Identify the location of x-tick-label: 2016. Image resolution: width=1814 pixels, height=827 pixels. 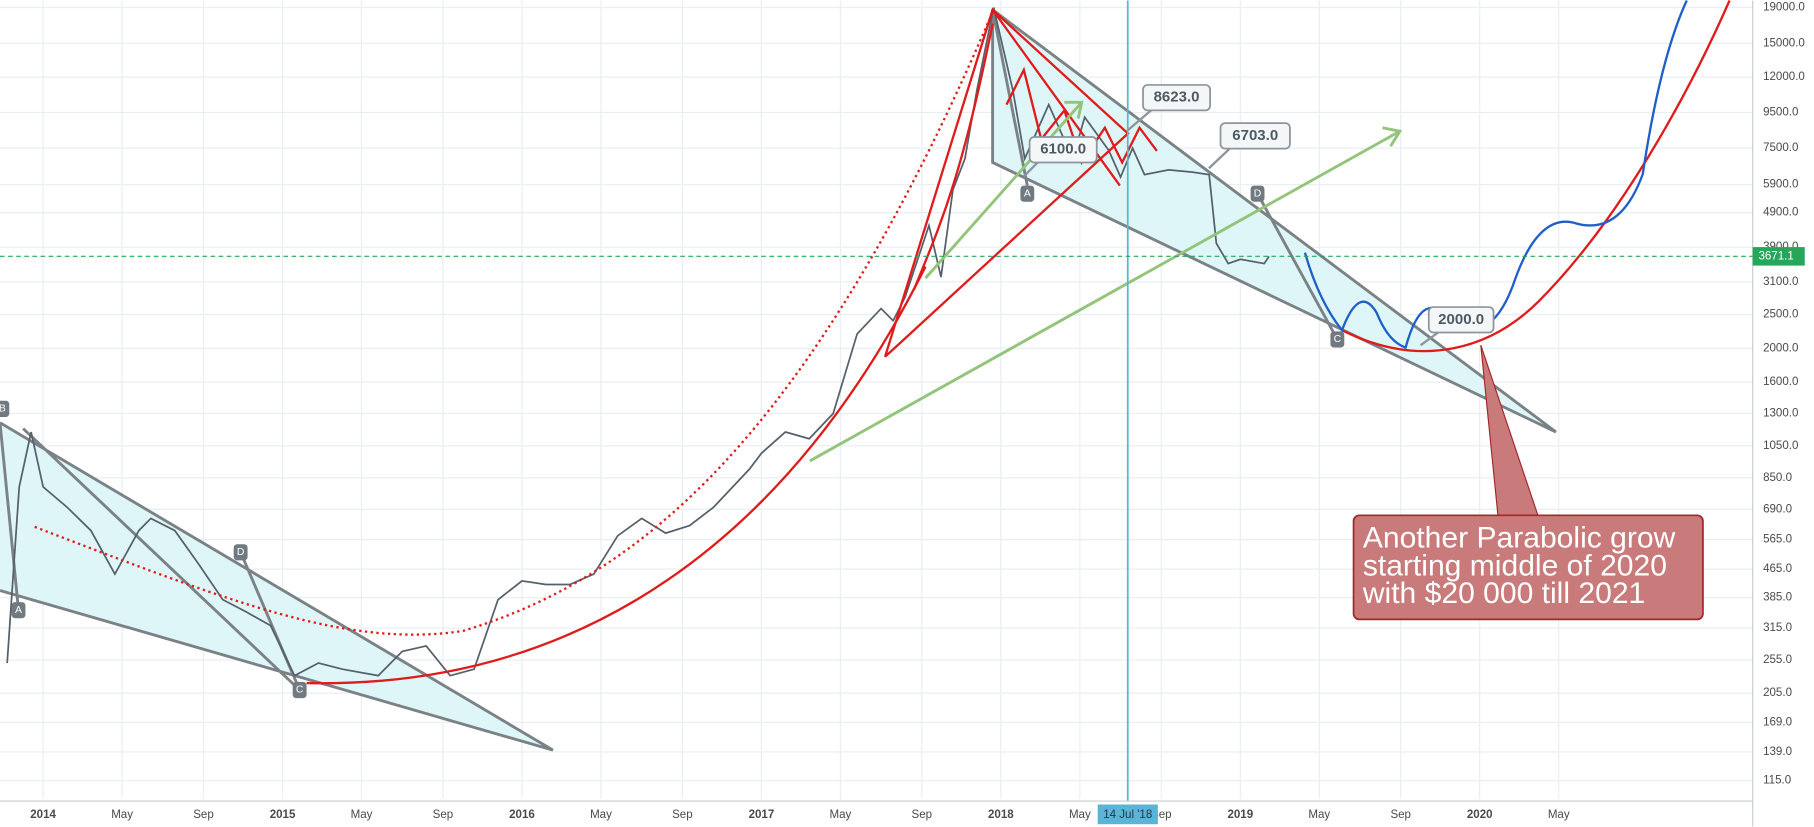
(522, 815).